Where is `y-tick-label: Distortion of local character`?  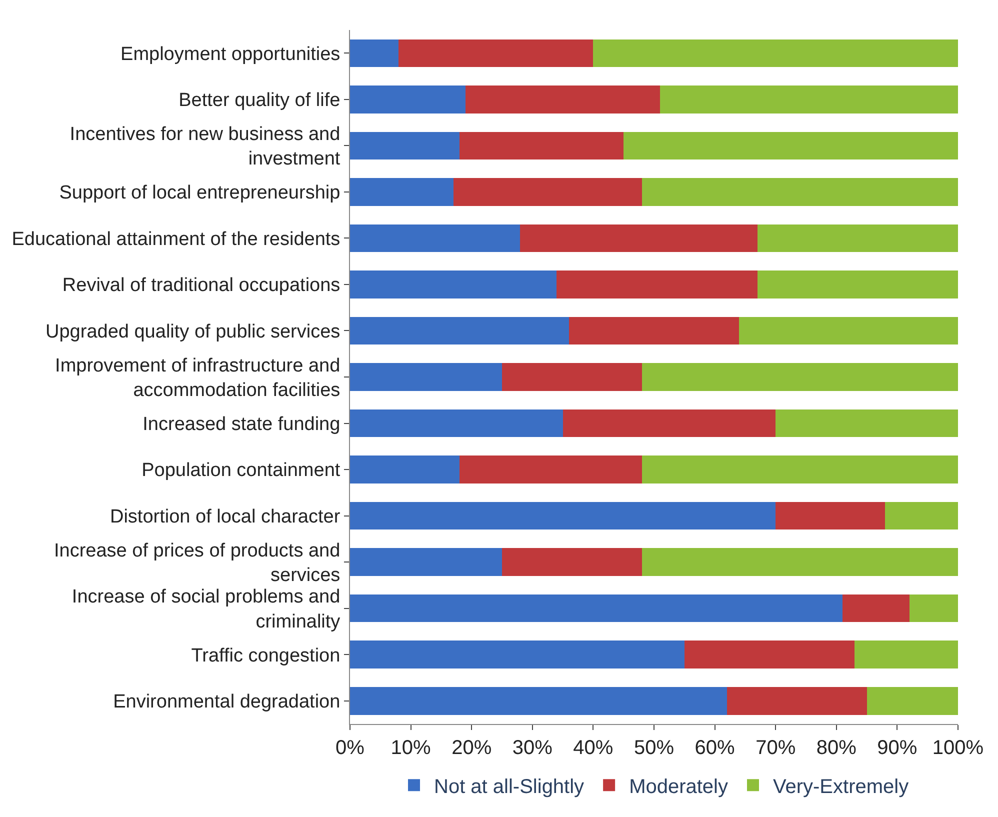 y-tick-label: Distortion of local character is located at coordinates (225, 517).